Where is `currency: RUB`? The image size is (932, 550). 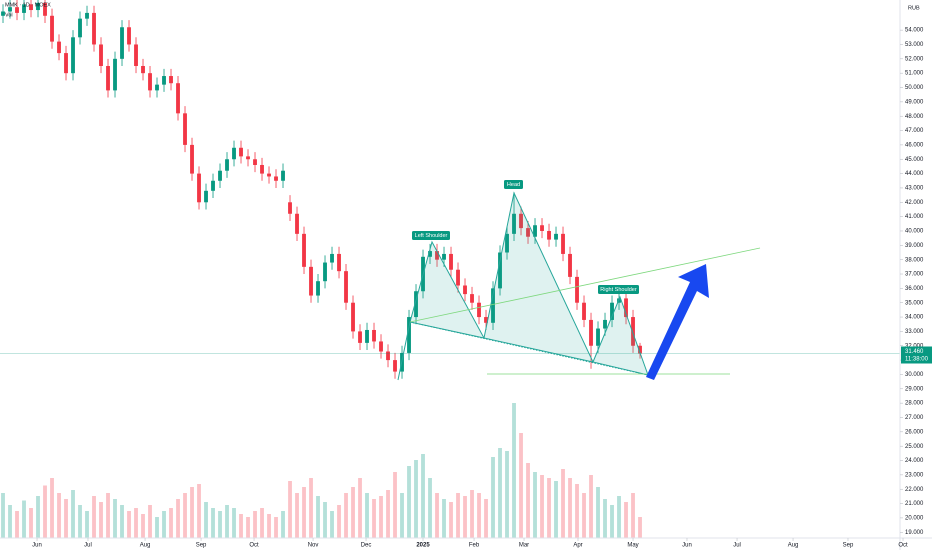
currency: RUB is located at coordinates (914, 8).